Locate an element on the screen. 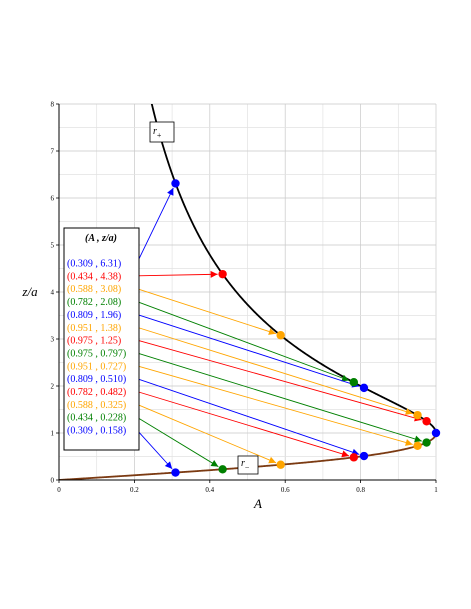 The height and width of the screenshot is (609, 471). x-tick-label: 0.8 is located at coordinates (360, 490).